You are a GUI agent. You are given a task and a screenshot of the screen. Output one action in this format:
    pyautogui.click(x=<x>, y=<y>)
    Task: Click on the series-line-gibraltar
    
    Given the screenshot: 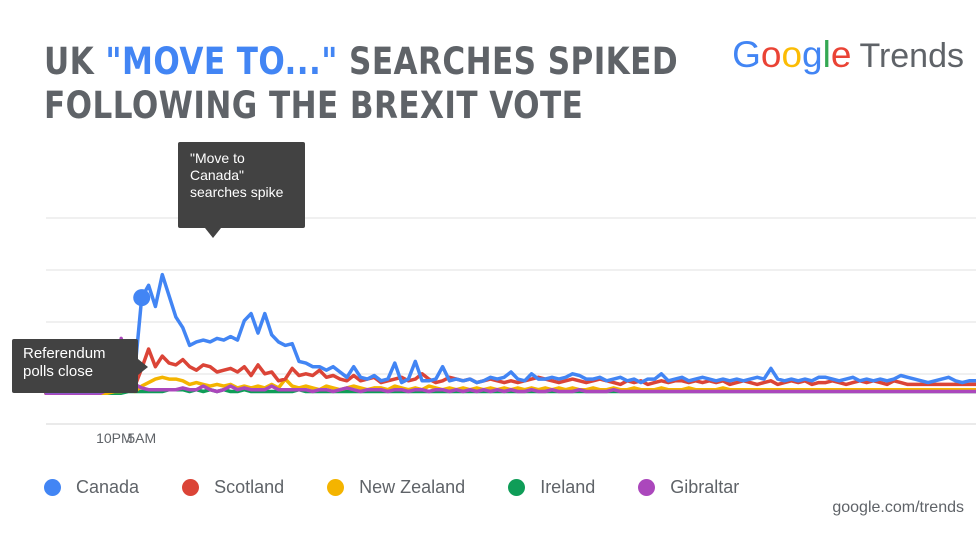 What is the action you would take?
    pyautogui.click(x=510, y=365)
    